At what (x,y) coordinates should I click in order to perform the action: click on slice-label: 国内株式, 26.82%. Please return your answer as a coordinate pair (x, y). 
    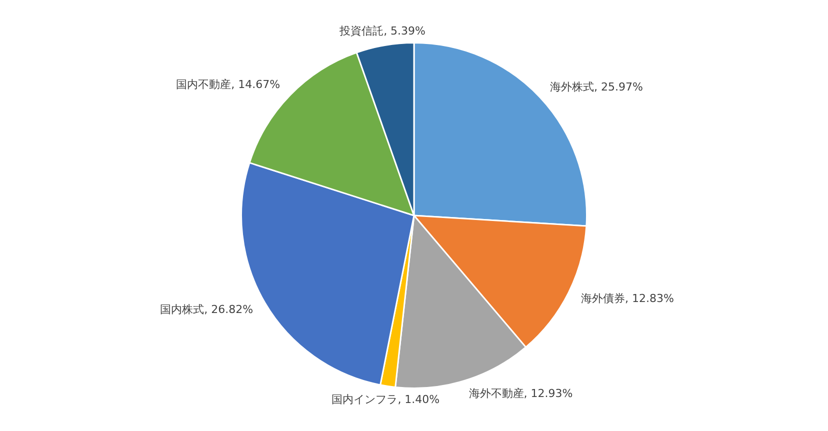
    Looking at the image, I should click on (207, 309).